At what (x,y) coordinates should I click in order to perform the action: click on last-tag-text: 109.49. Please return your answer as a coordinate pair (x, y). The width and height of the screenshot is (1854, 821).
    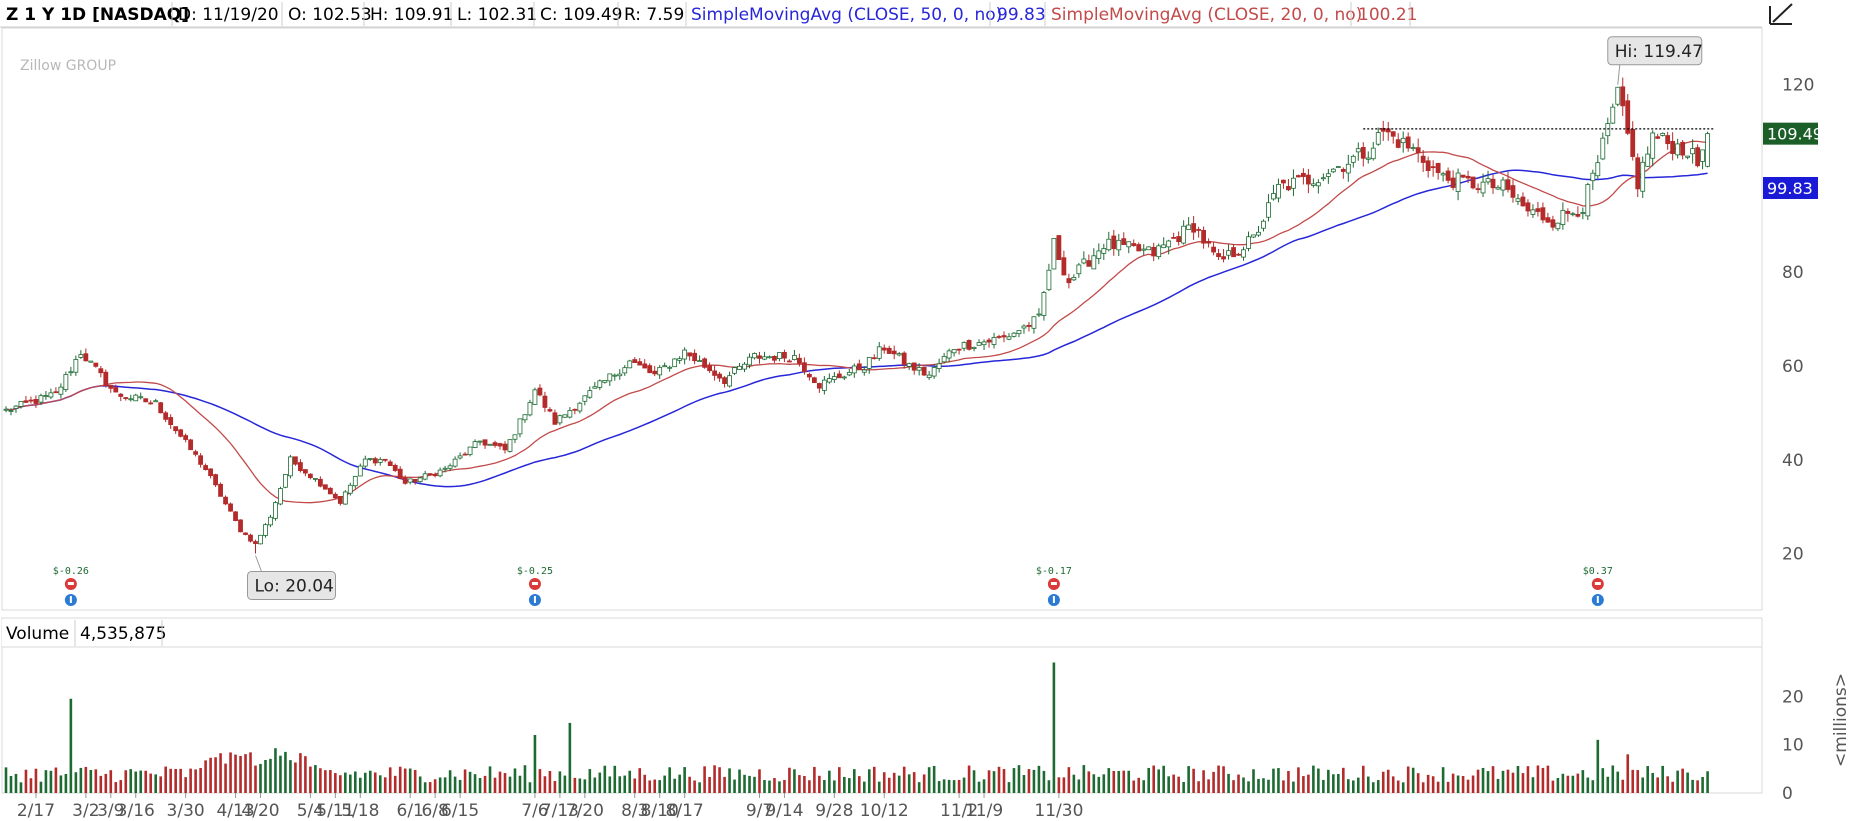
    Looking at the image, I should click on (1795, 134).